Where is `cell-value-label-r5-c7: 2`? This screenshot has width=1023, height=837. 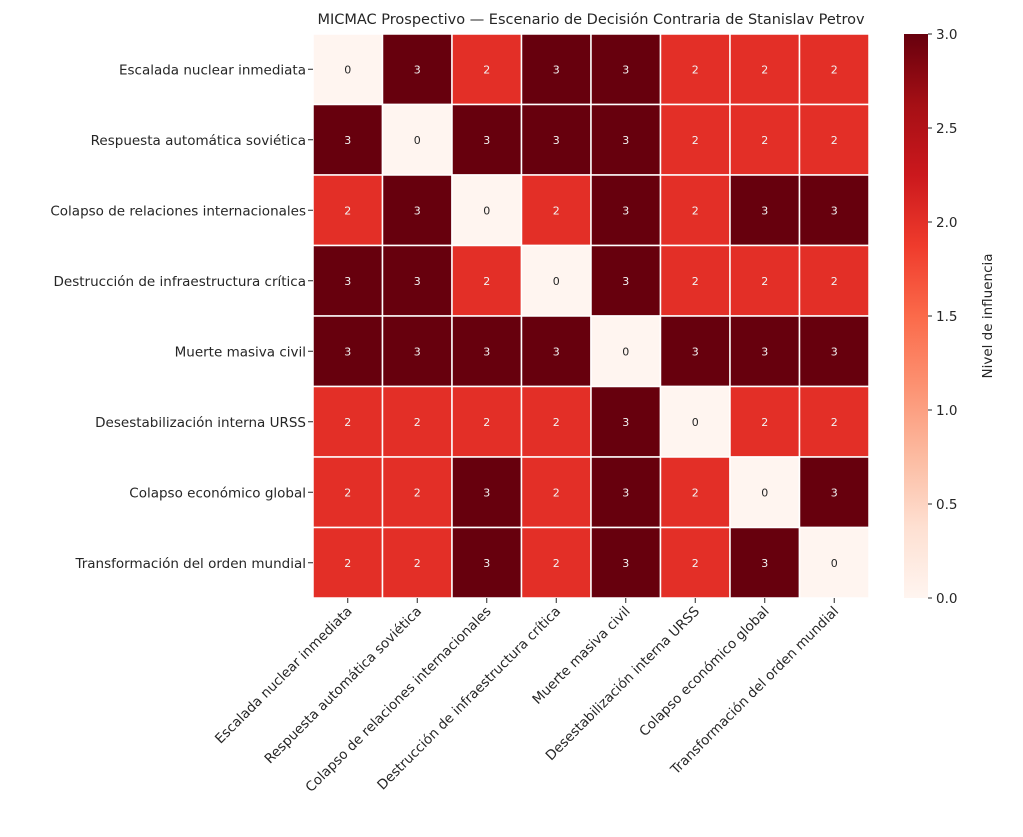 cell-value-label-r5-c7: 2 is located at coordinates (834, 422).